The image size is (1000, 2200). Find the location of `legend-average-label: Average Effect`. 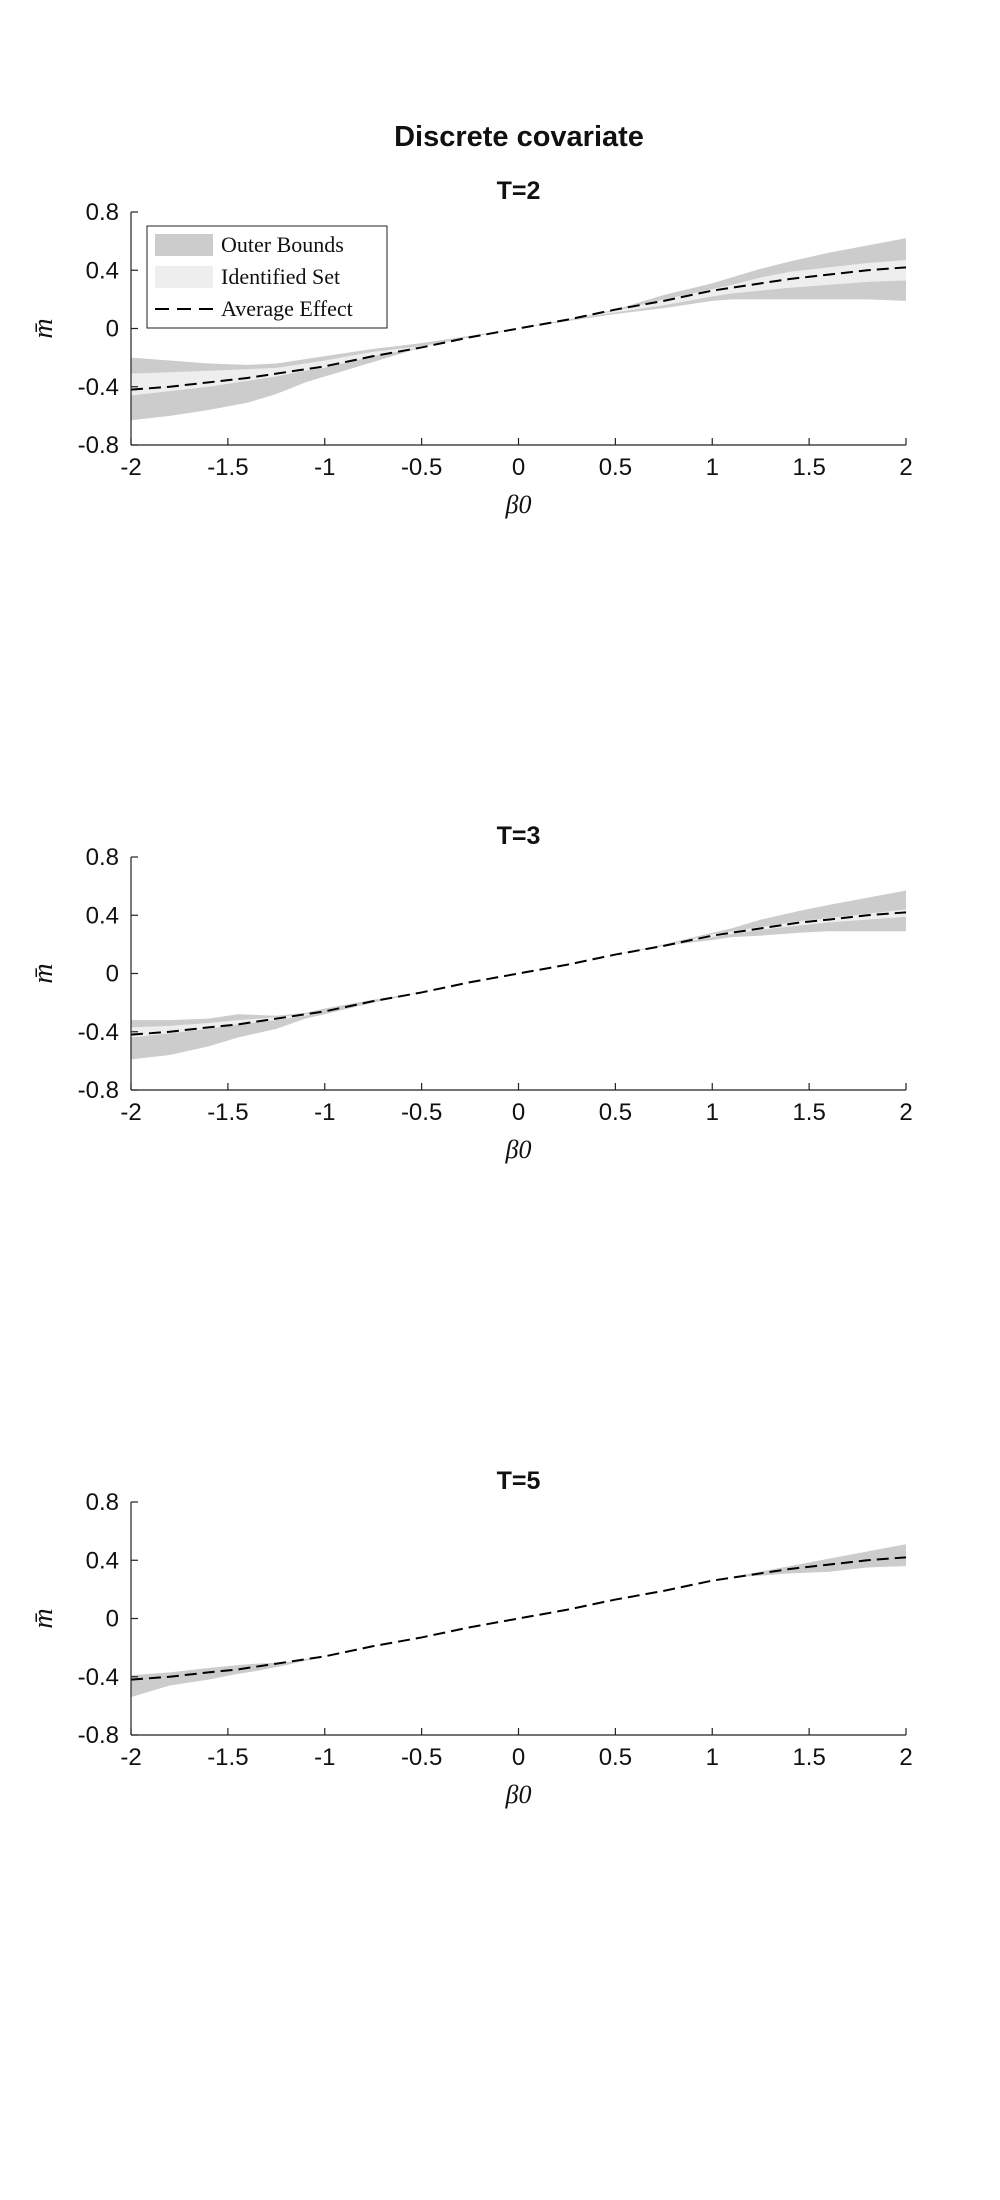

legend-average-label: Average Effect is located at coordinates (287, 308).